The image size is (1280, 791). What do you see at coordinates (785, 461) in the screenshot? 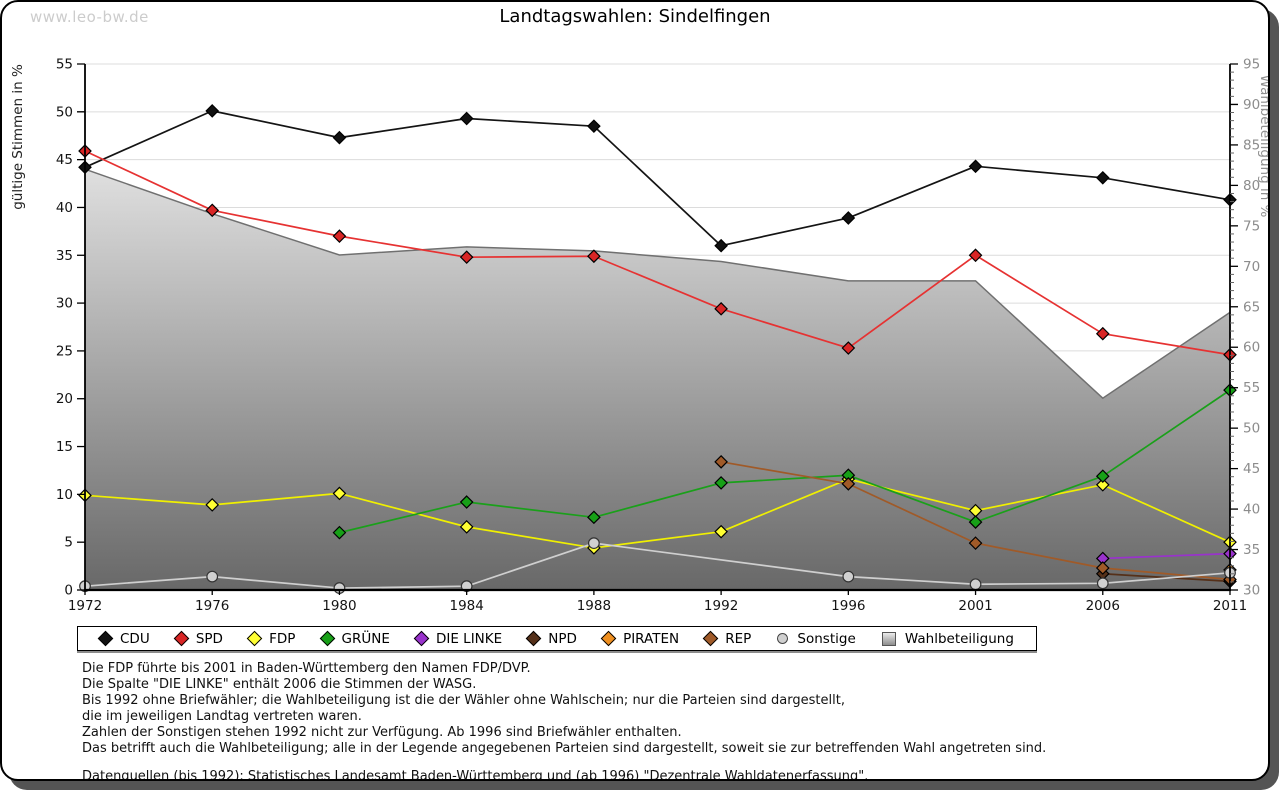
I see `line-grune` at bounding box center [785, 461].